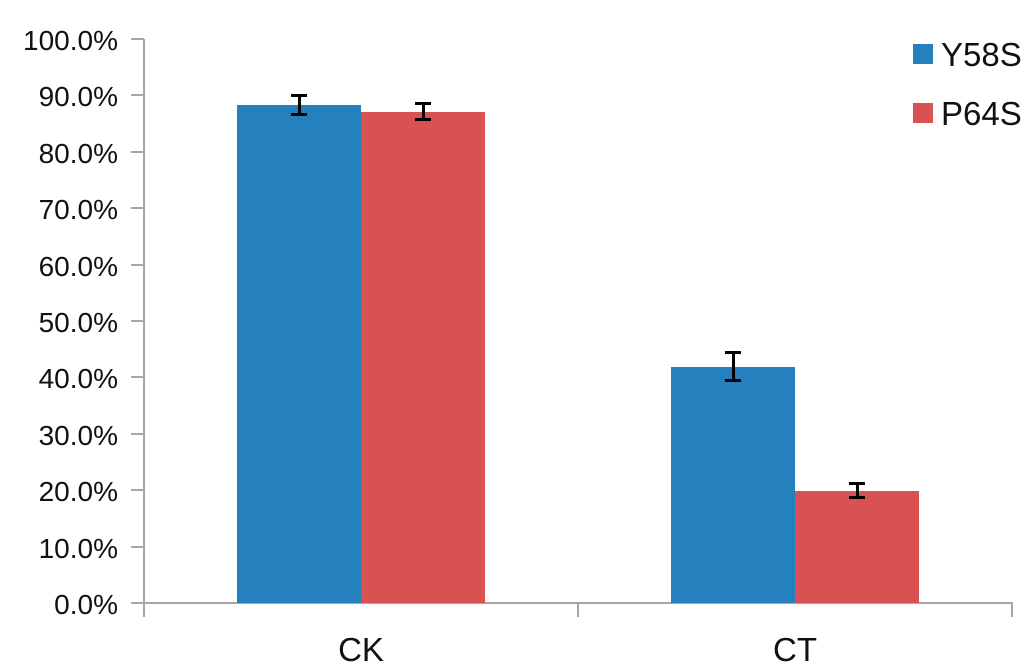 The height and width of the screenshot is (670, 1024). I want to click on y-axis-tick-label: 100.0%, so click(70, 40).